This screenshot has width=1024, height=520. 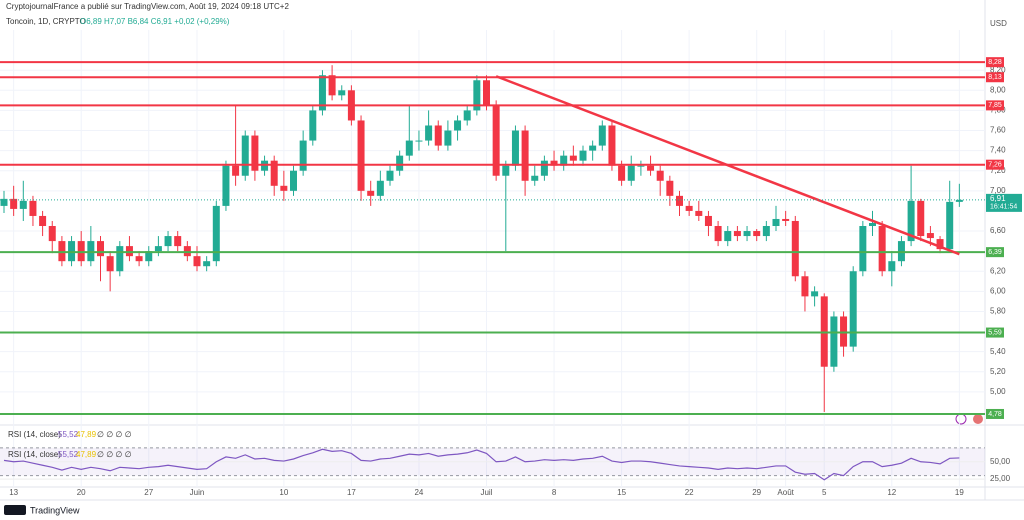 What do you see at coordinates (998, 89) in the screenshot?
I see `y-tick-label: 8,00` at bounding box center [998, 89].